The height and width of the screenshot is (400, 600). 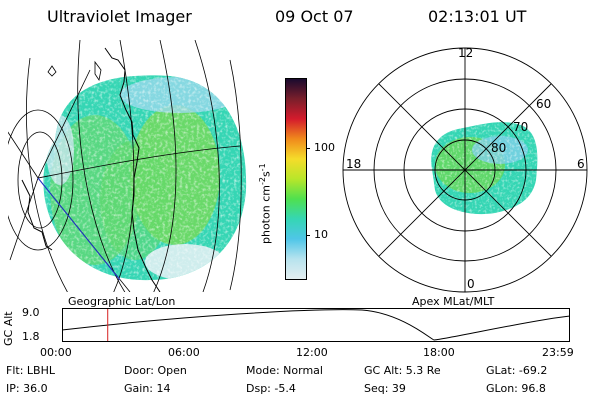 What do you see at coordinates (544, 104) in the screenshot?
I see `mlat-label-60: 60` at bounding box center [544, 104].